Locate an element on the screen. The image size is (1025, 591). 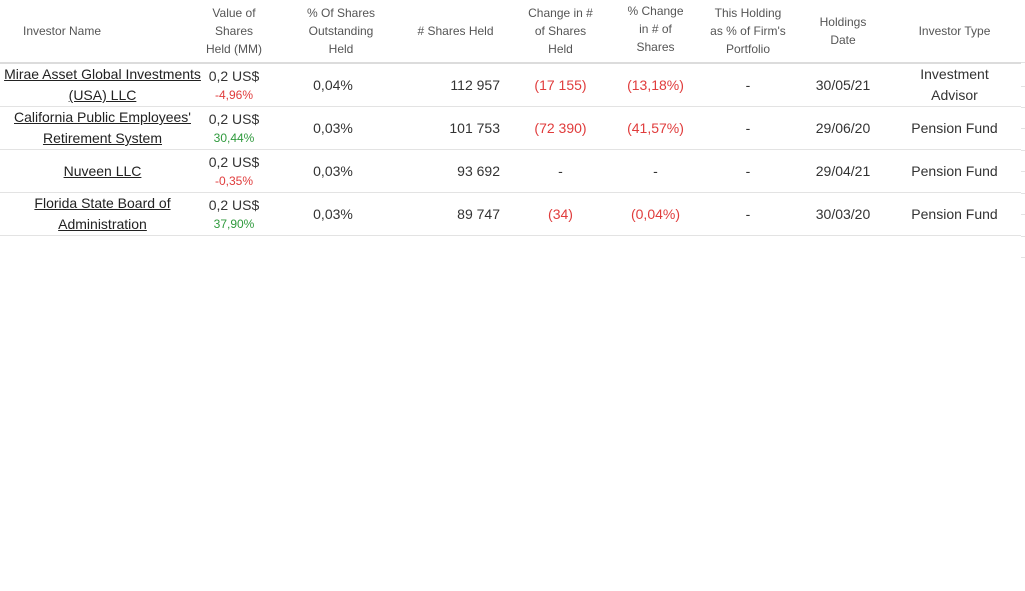
holdings-date-cell: 29/04/21 is located at coordinates (843, 171).